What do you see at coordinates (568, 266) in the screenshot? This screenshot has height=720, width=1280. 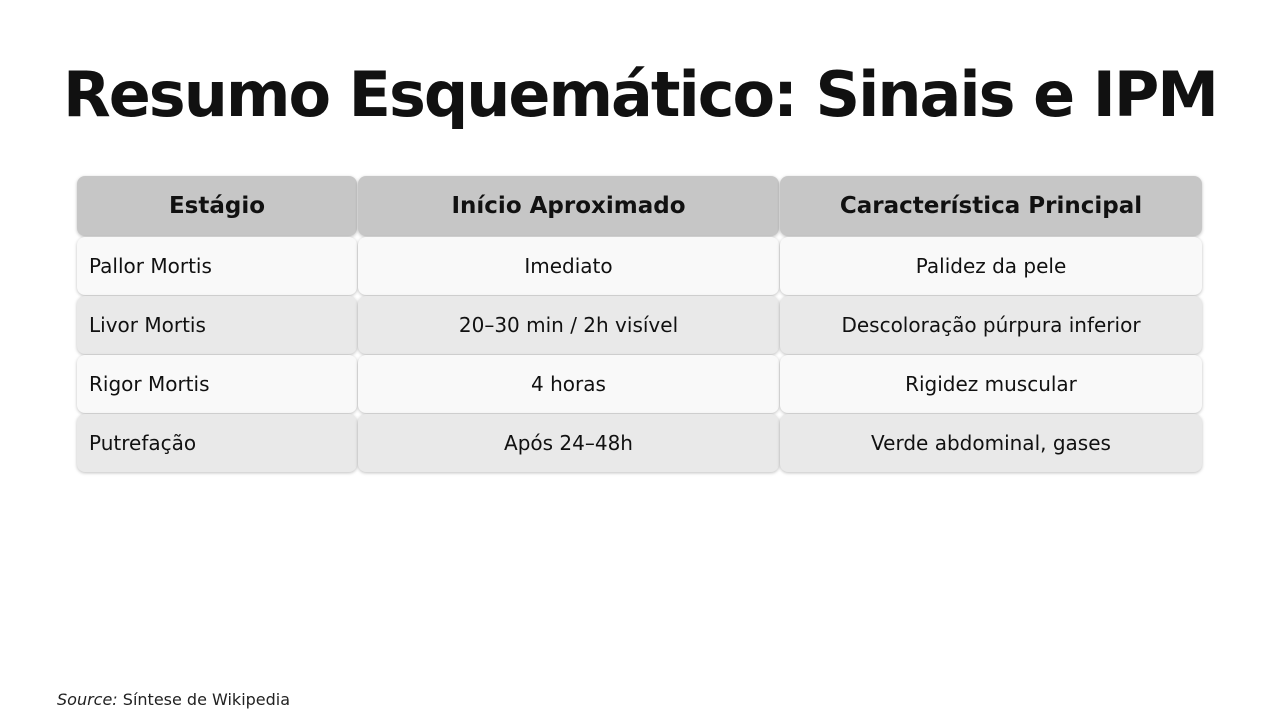 I see `table-cell: Imediato` at bounding box center [568, 266].